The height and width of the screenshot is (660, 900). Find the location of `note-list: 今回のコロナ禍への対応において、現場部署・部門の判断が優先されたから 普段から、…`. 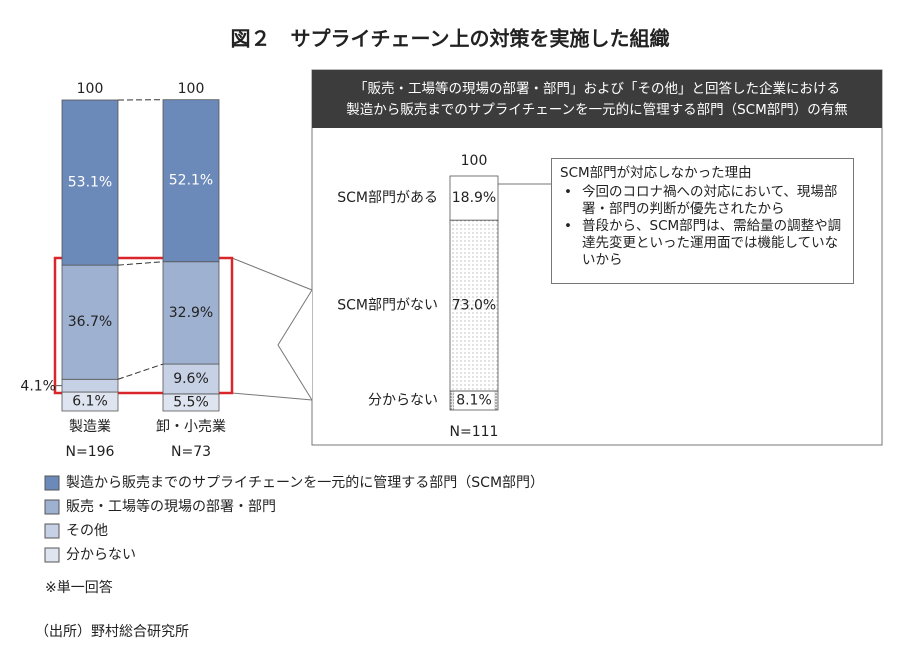

note-list: 今回のコロナ禍への対応において、現場部署・部門の判断が優先されたから 普段から、… is located at coordinates (702, 226).